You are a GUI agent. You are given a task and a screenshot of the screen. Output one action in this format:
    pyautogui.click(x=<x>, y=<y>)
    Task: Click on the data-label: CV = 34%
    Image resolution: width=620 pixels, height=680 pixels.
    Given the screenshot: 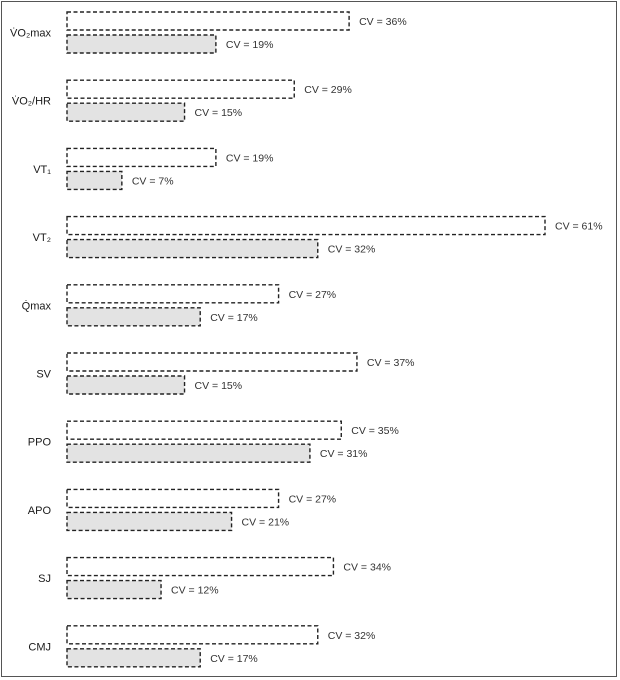 What is the action you would take?
    pyautogui.click(x=367, y=568)
    